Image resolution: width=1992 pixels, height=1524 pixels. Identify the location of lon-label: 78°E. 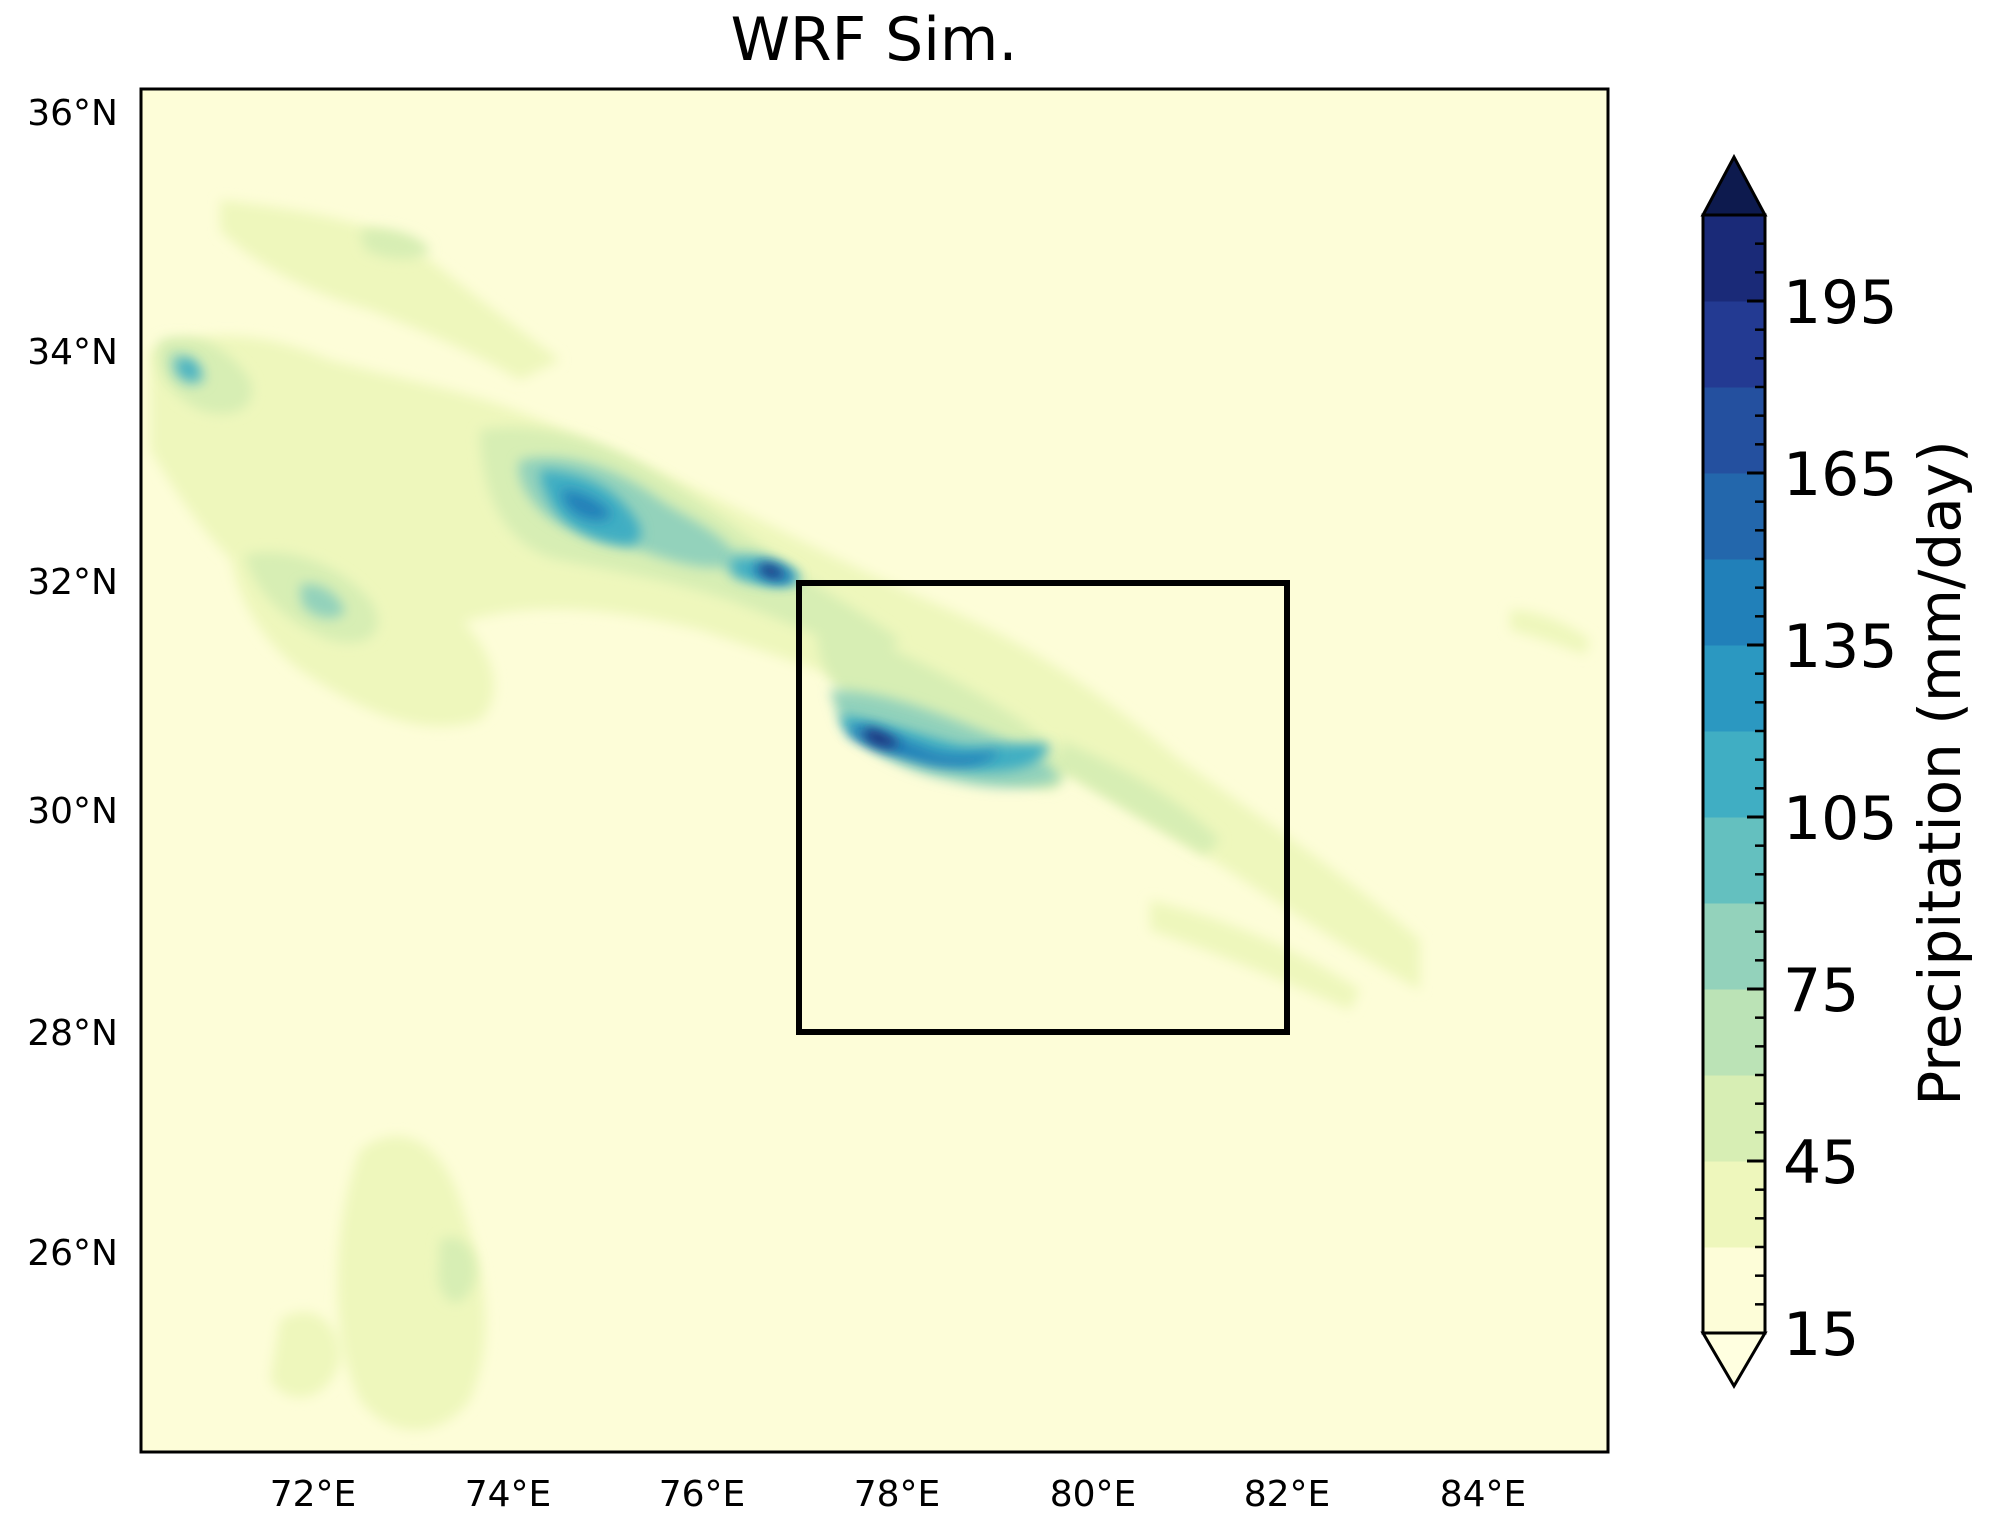
(897, 1494).